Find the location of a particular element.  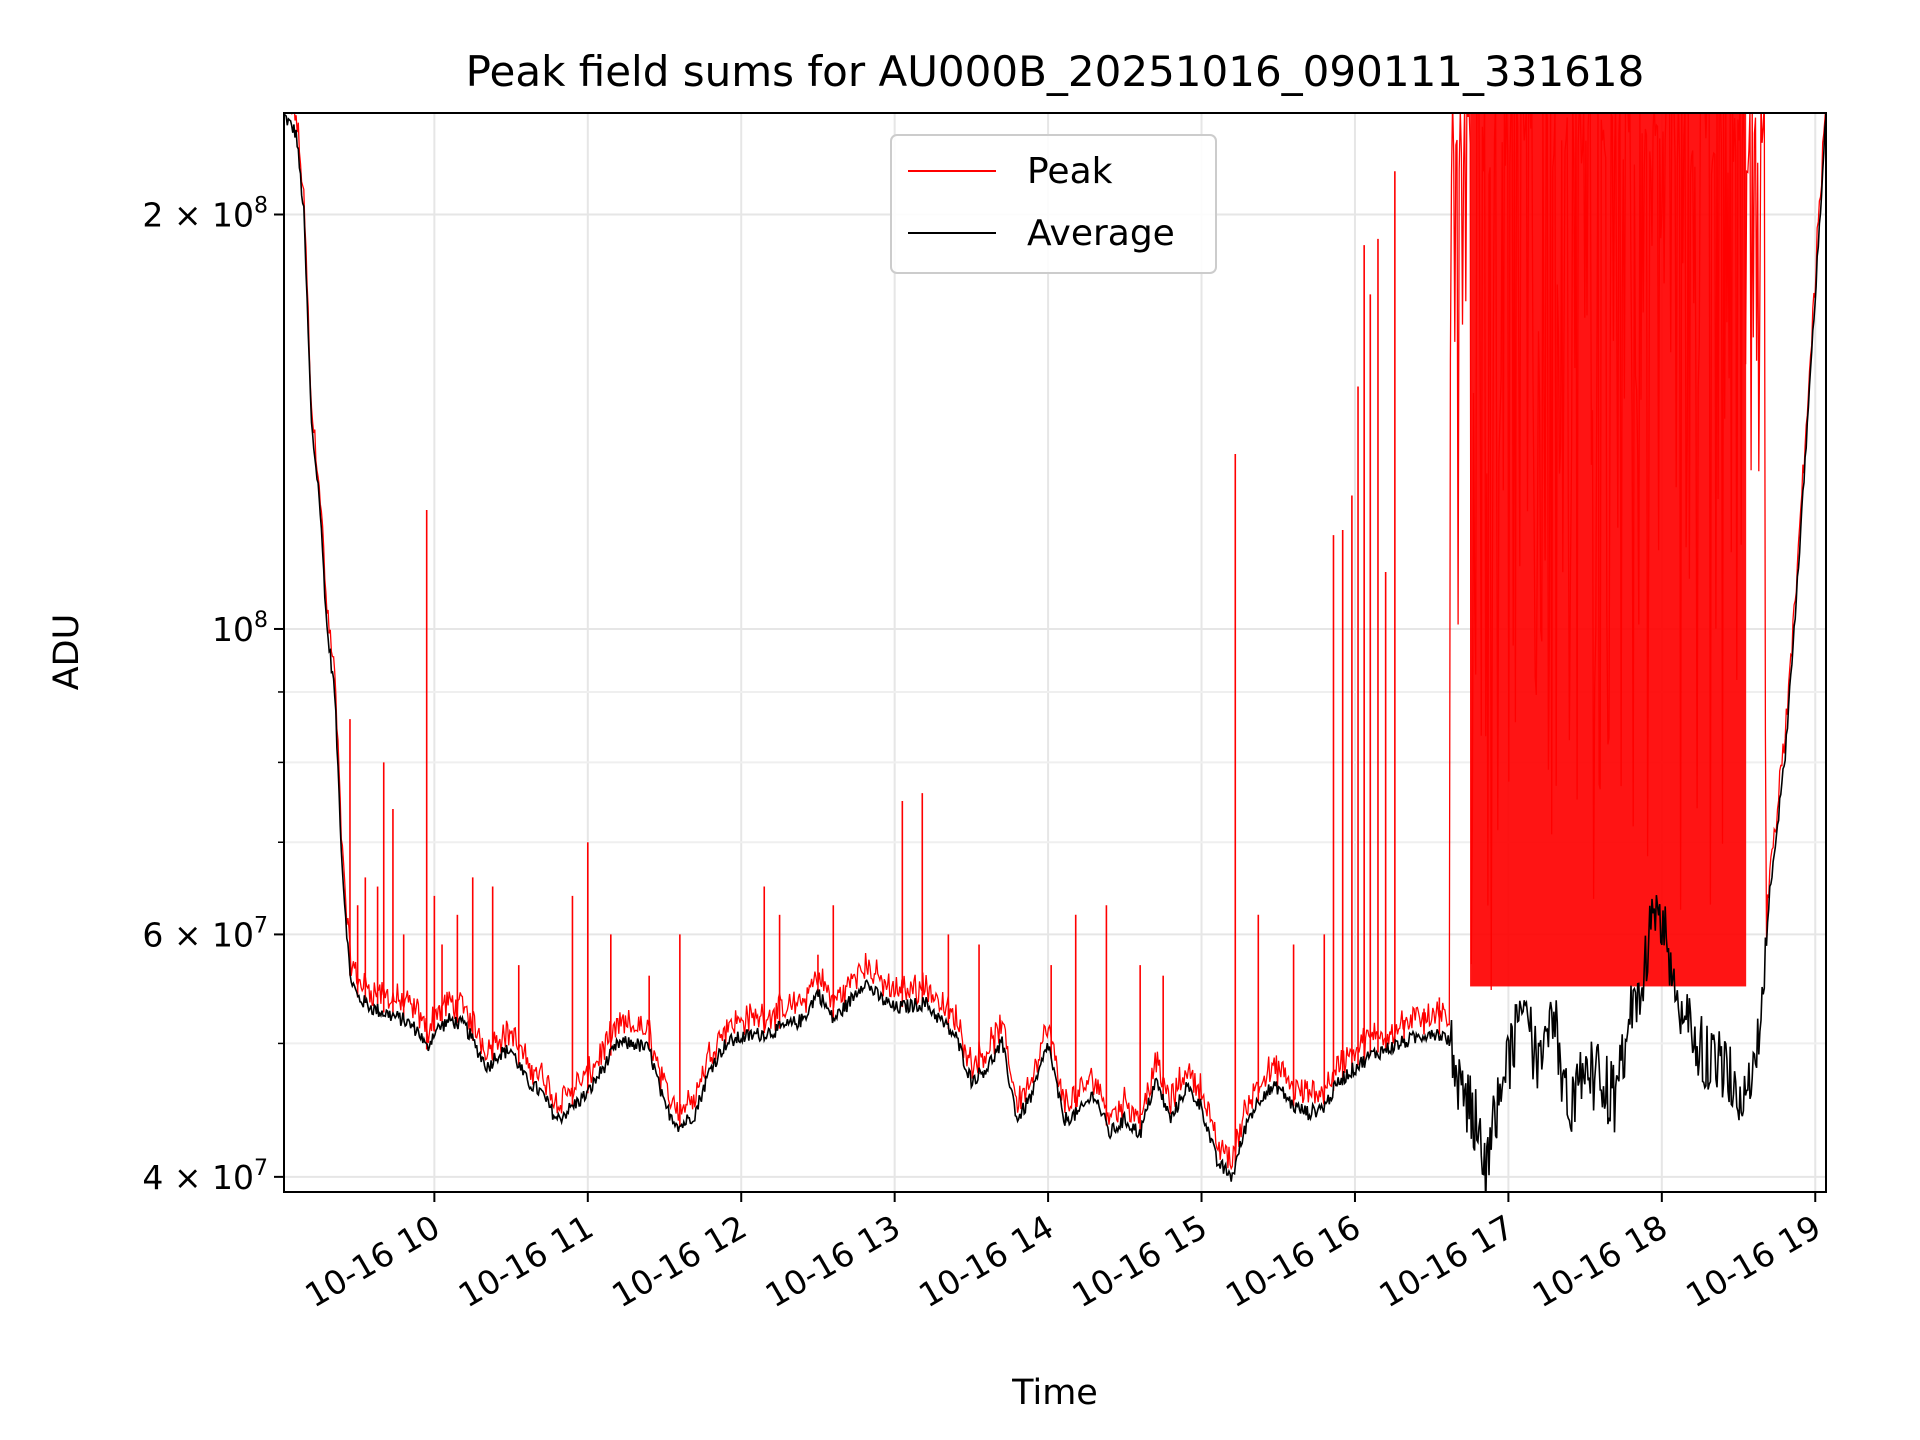

y-axis-title: ADU is located at coordinates (67, 652).